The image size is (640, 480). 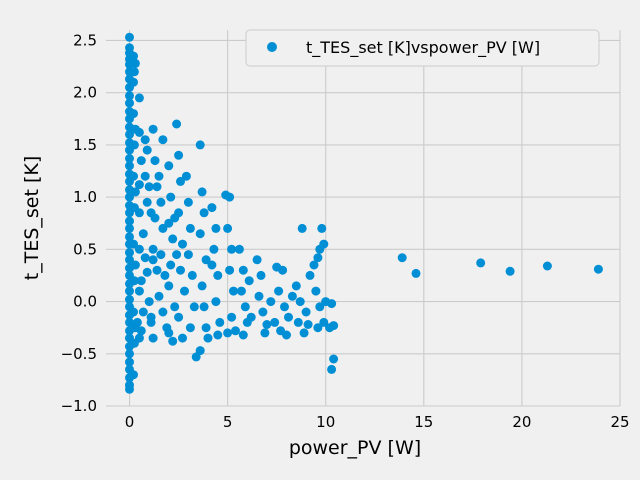 I want to click on x-tick-label: 25, so click(x=619, y=422).